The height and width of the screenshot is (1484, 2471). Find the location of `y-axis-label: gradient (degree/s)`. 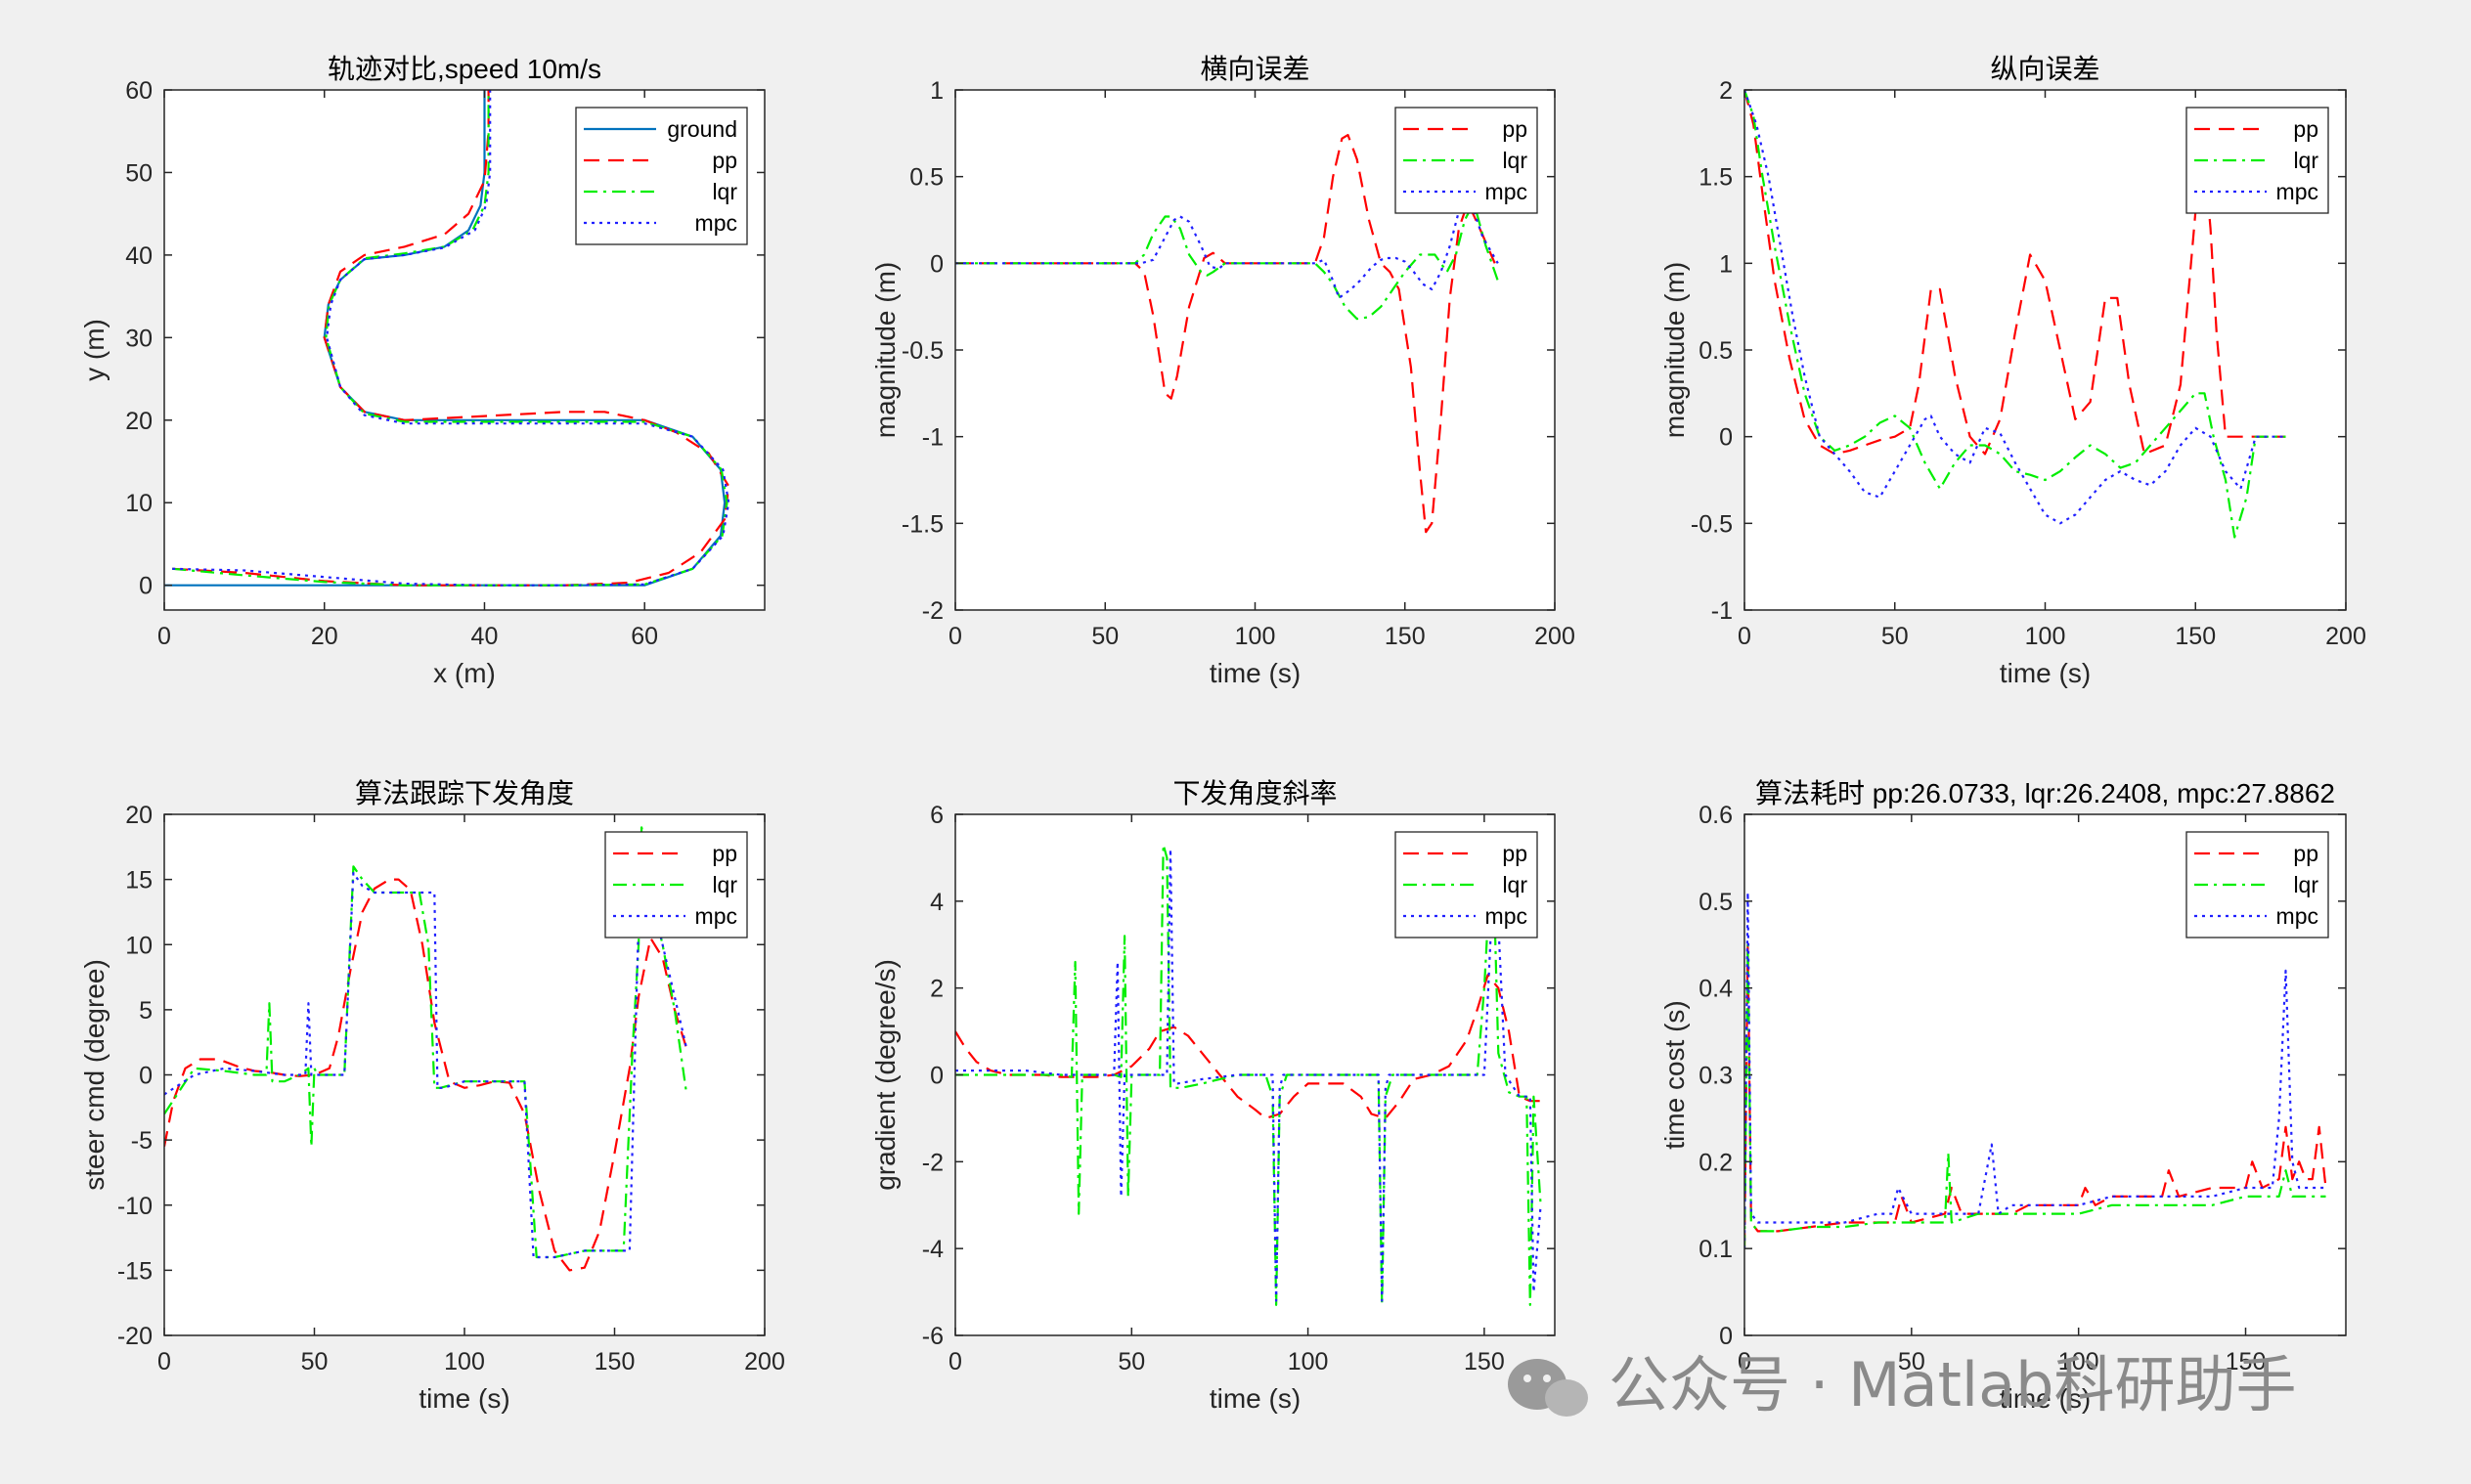

y-axis-label: gradient (degree/s) is located at coordinates (885, 1075).